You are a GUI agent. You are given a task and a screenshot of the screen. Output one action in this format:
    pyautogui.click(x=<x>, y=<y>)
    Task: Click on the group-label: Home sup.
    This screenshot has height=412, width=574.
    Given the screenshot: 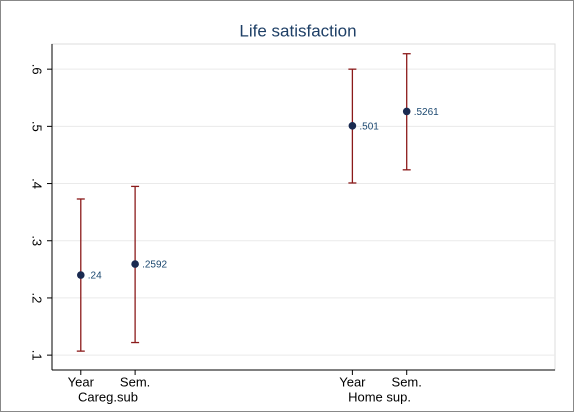 What is the action you would take?
    pyautogui.click(x=379, y=396)
    